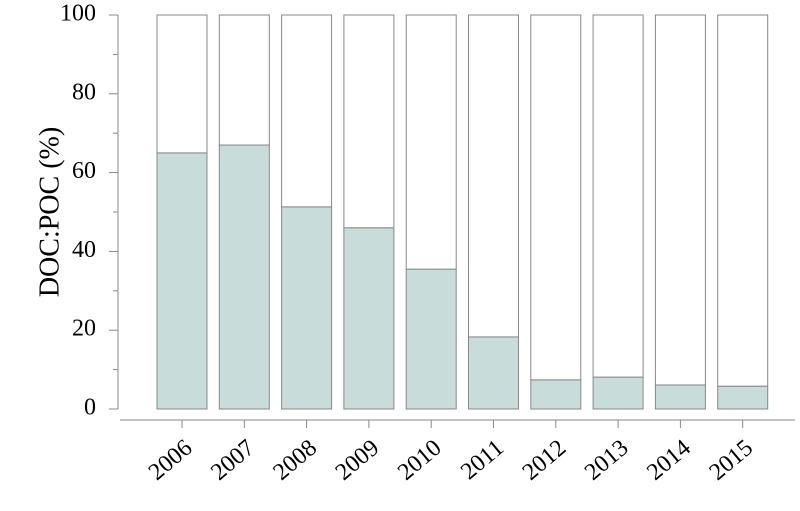 This screenshot has height=511, width=800. What do you see at coordinates (419, 460) in the screenshot?
I see `x-tick-label: 2010` at bounding box center [419, 460].